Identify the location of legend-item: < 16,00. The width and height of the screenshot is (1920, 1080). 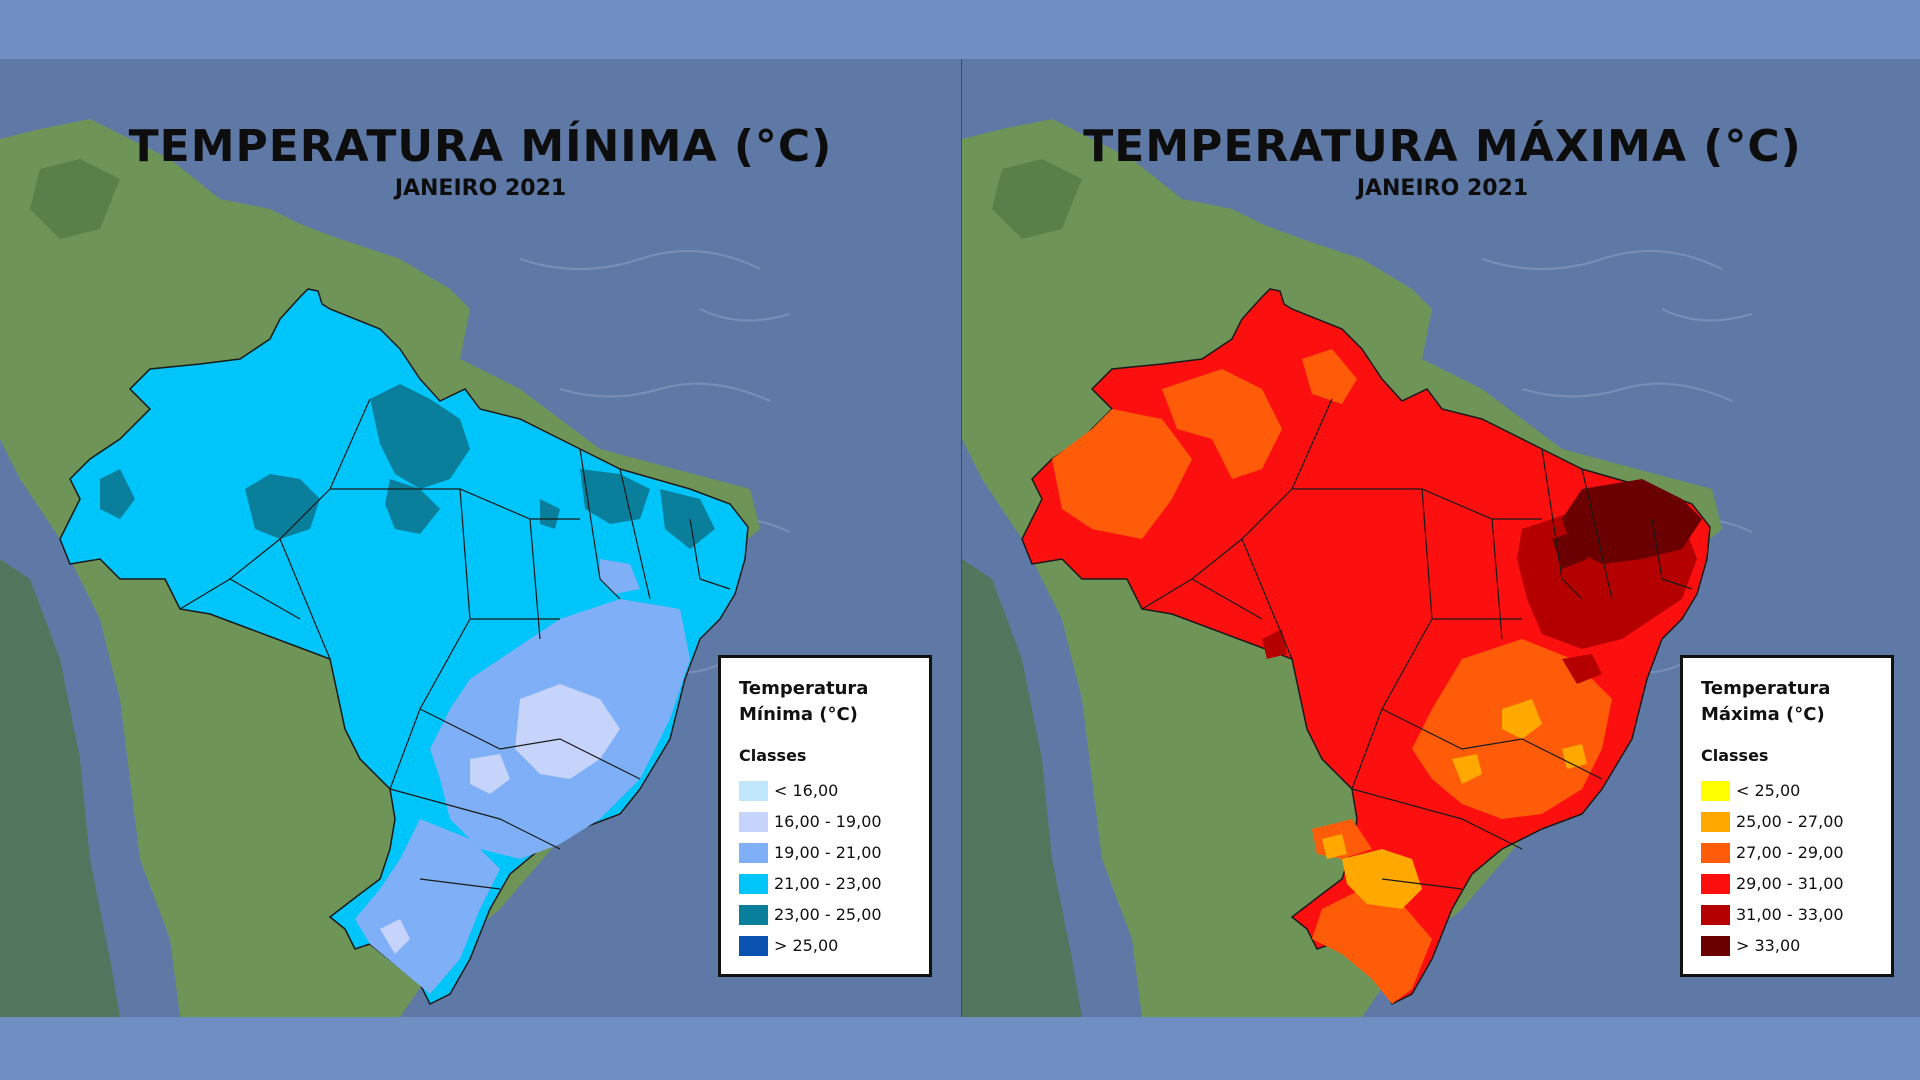
(834, 790).